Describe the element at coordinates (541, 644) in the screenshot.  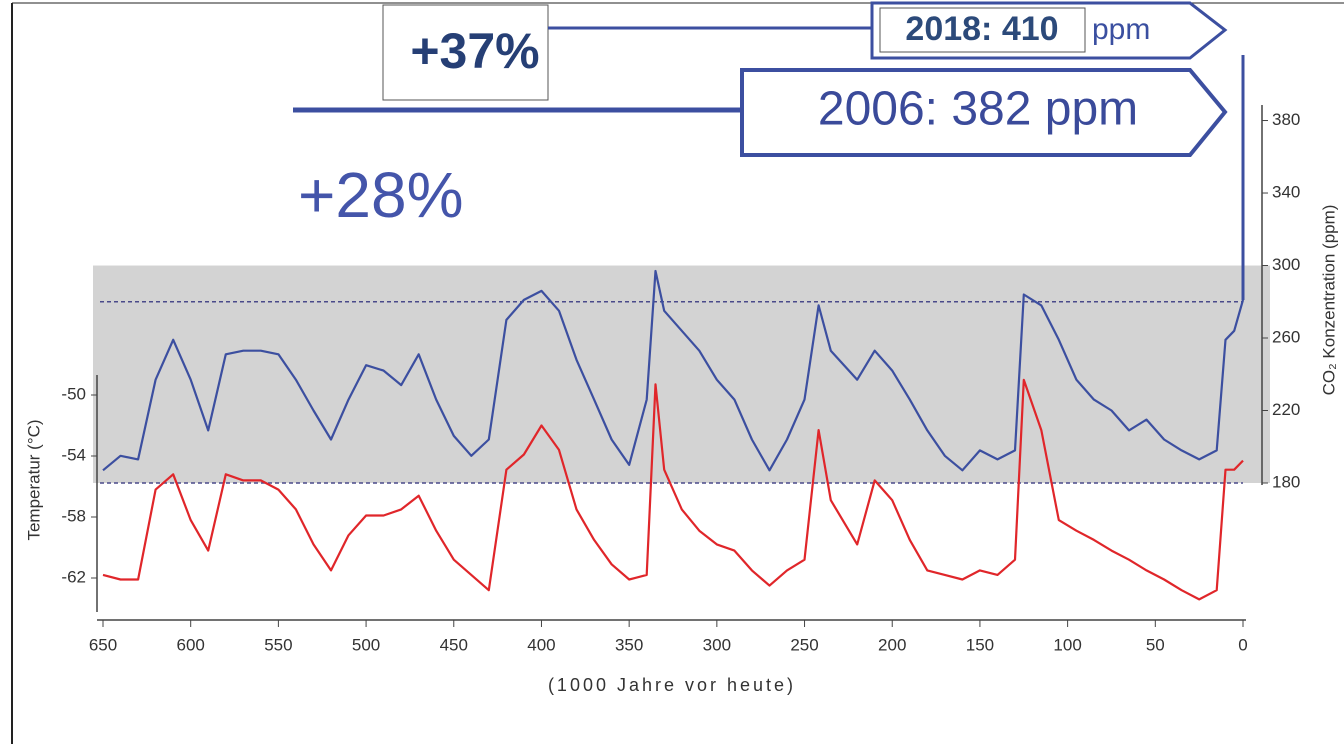
I see `x-tick-label: 400` at that location.